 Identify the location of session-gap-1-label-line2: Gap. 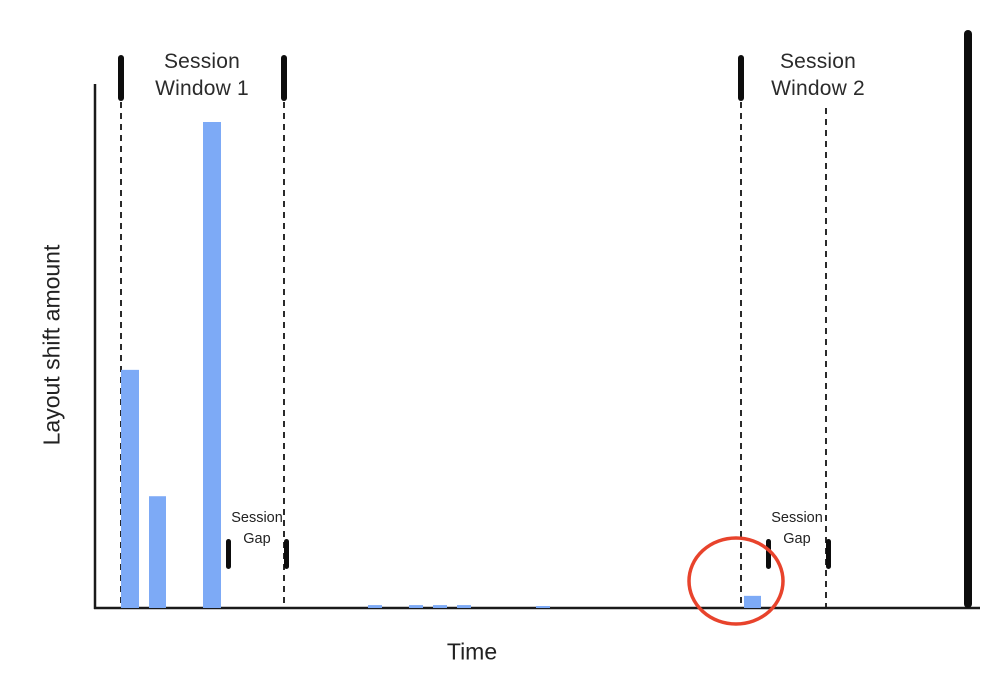
(257, 539).